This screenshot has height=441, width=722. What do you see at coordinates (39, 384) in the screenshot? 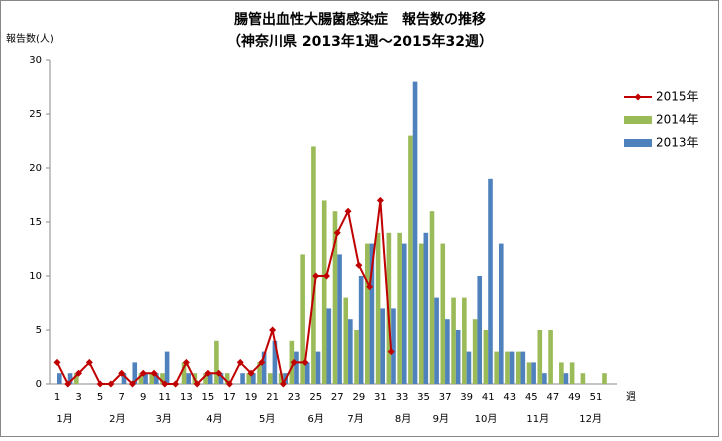
I see `y-tick-label: 0` at bounding box center [39, 384].